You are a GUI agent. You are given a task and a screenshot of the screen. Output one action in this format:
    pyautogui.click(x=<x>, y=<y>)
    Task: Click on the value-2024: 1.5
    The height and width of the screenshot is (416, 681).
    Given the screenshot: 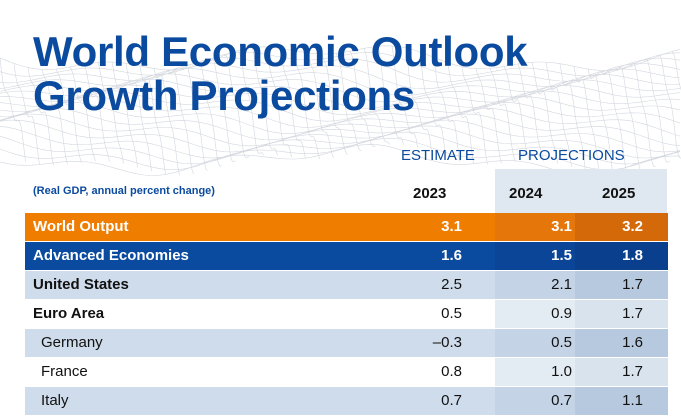 What is the action you would take?
    pyautogui.click(x=561, y=255)
    